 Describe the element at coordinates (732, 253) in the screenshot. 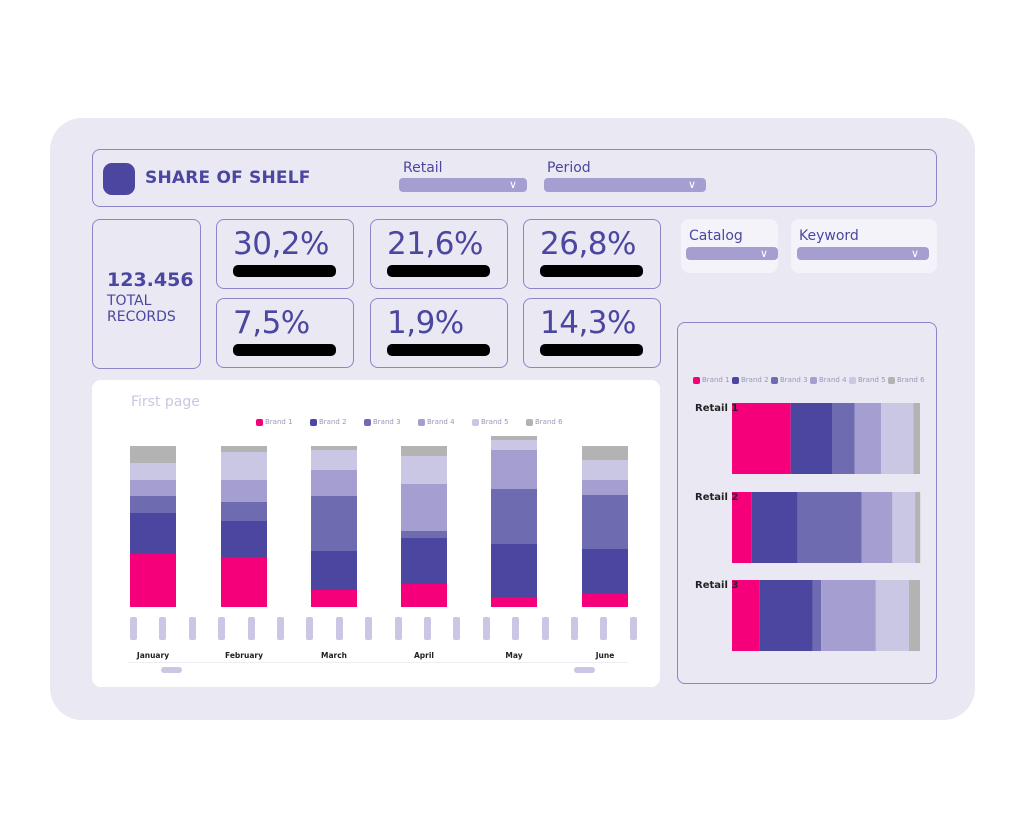

I see `catalog-dropdown: ∨` at that location.